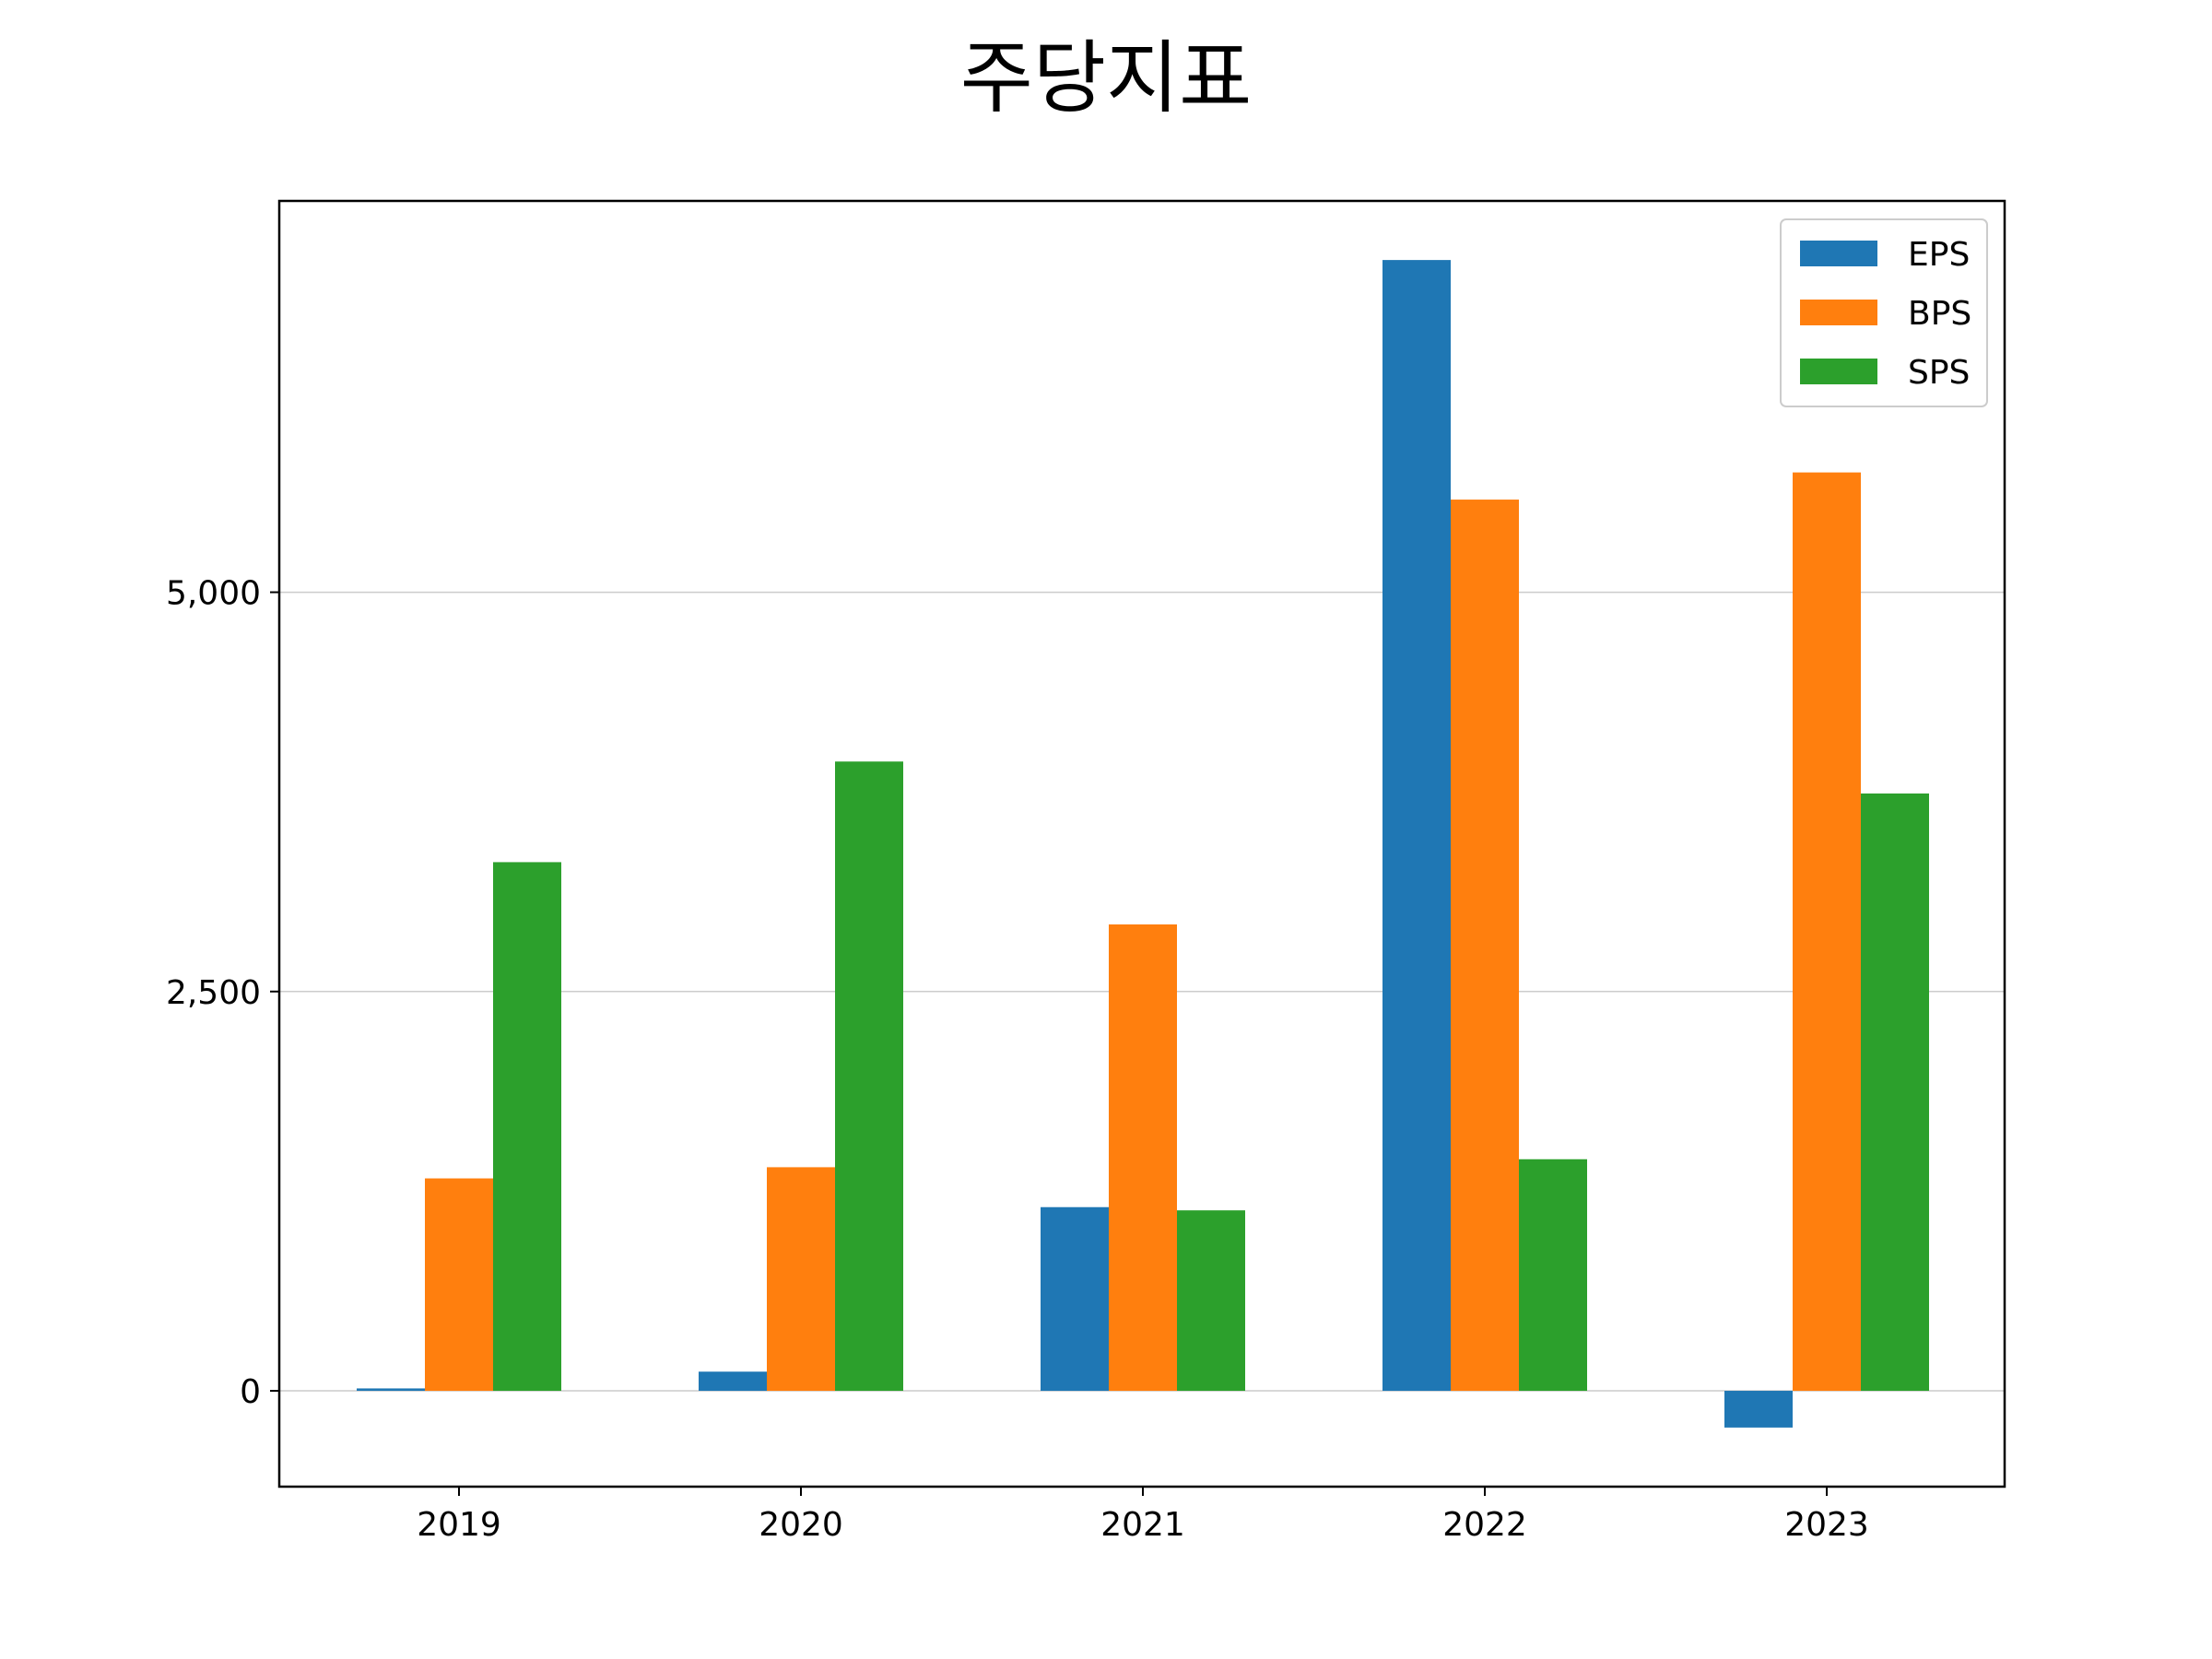 The image size is (2212, 1659). Describe the element at coordinates (1106, 78) in the screenshot. I see `chart-title: 주당지표` at that location.